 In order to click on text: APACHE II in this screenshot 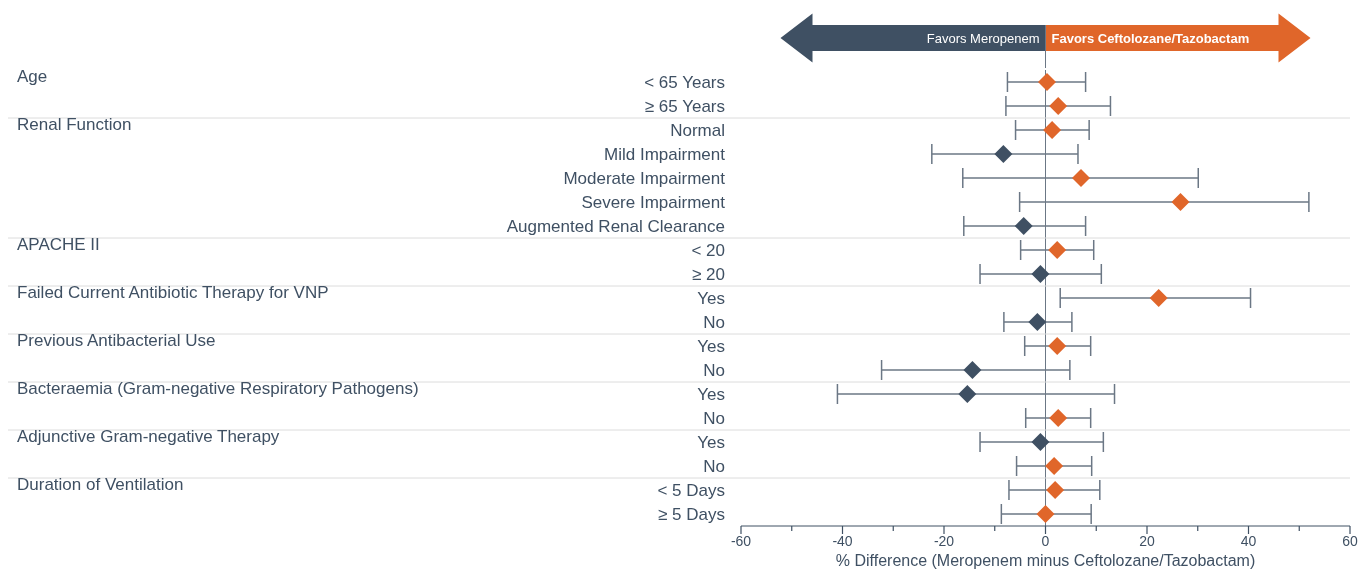, I will do `click(58, 245)`.